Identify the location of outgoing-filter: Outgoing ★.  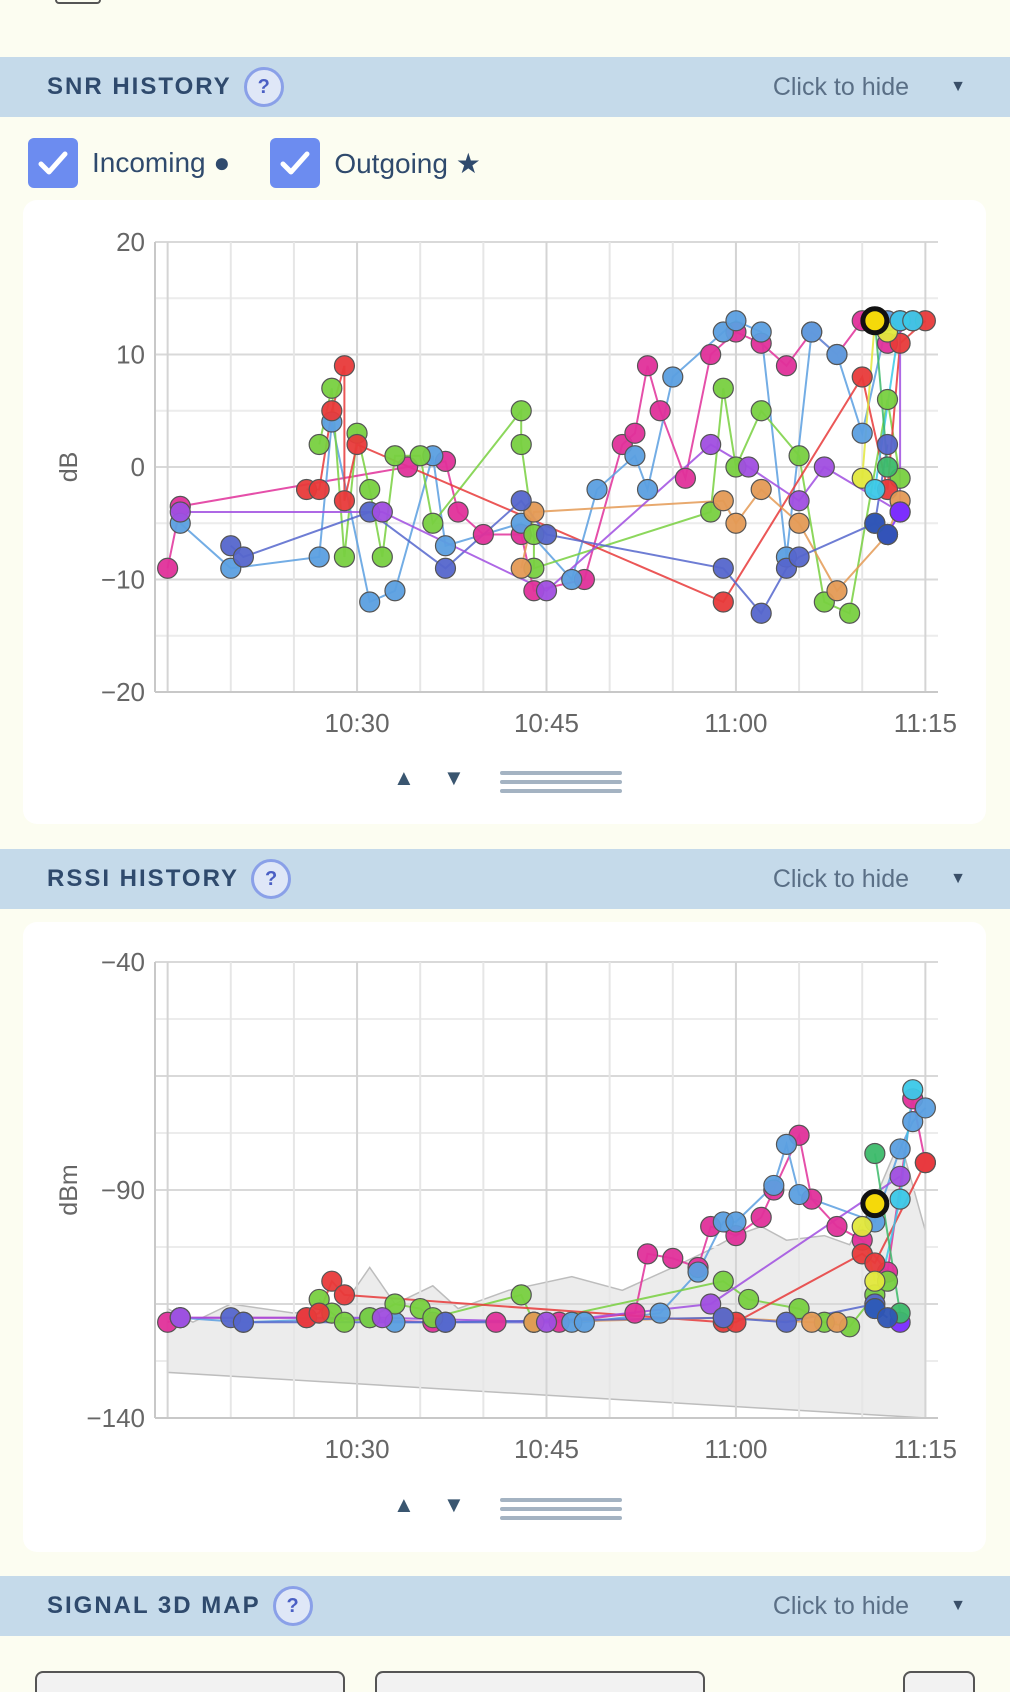
(375, 163).